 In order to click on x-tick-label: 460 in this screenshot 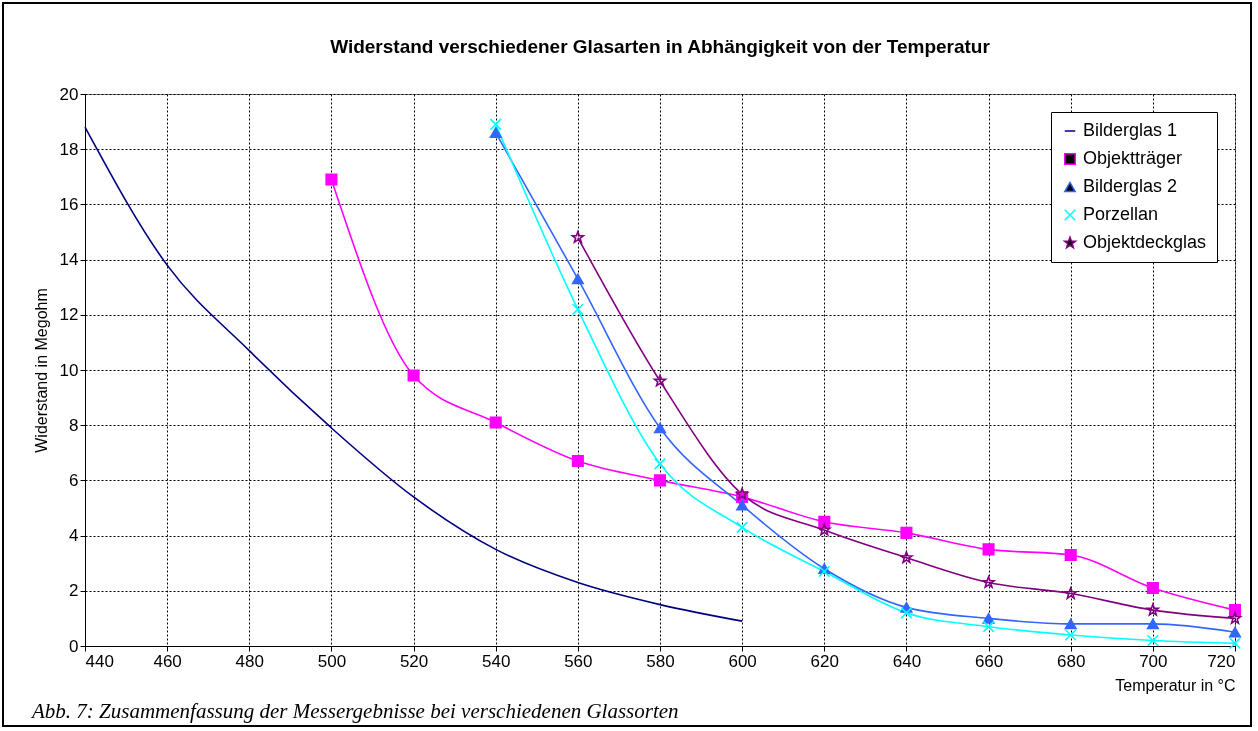, I will do `click(167, 661)`.